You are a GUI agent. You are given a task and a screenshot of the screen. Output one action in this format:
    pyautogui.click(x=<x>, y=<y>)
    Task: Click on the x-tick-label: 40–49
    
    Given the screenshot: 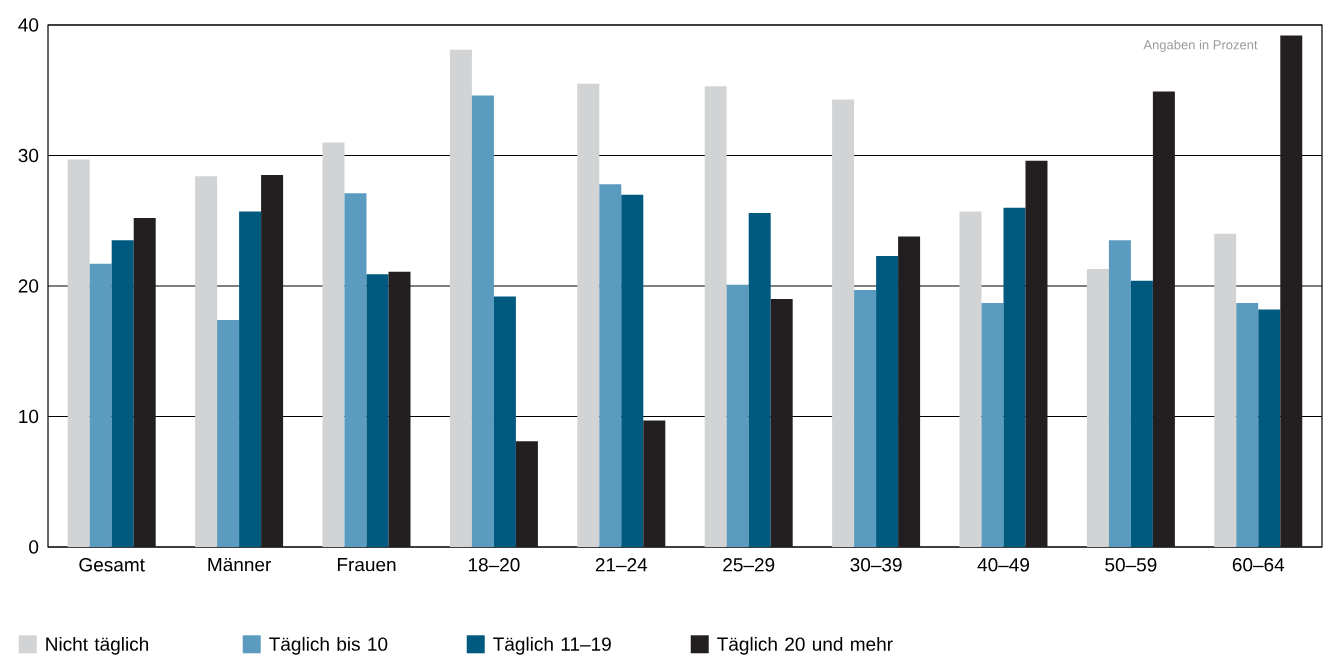 What is the action you would take?
    pyautogui.click(x=1003, y=565)
    